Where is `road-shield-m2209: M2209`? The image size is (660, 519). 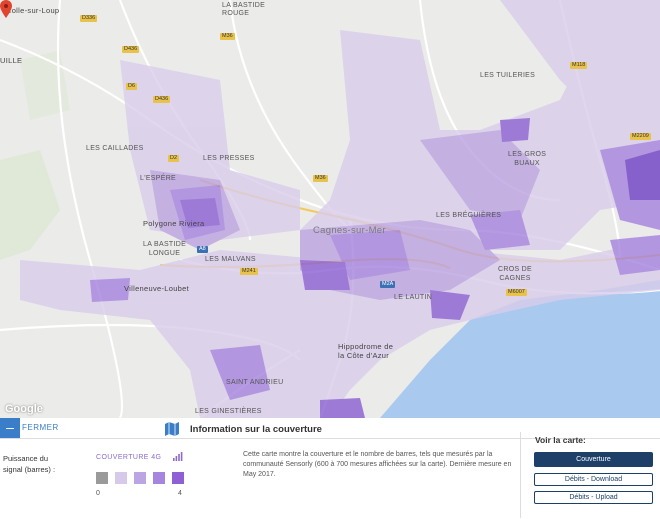 road-shield-m2209: M2209 is located at coordinates (640, 136).